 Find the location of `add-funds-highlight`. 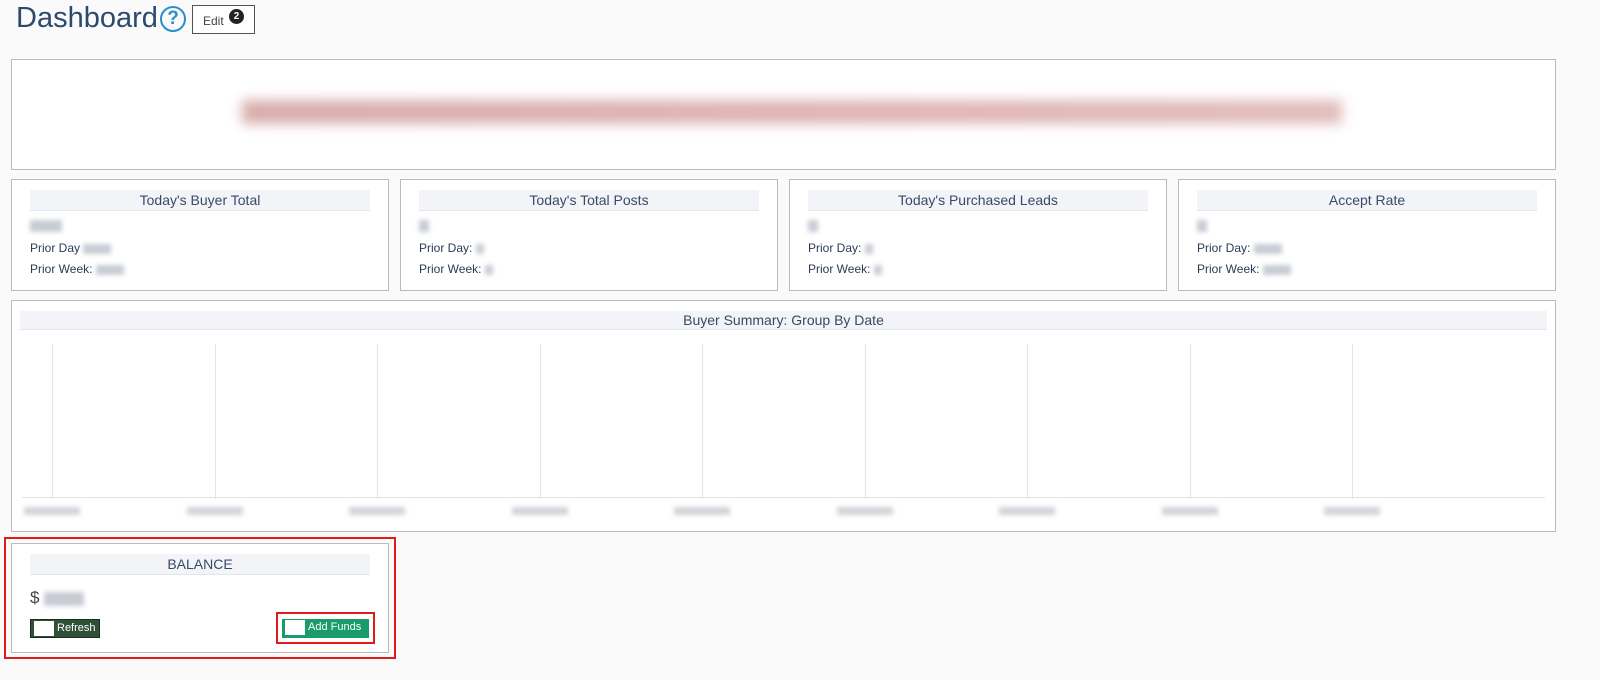

add-funds-highlight is located at coordinates (325, 628).